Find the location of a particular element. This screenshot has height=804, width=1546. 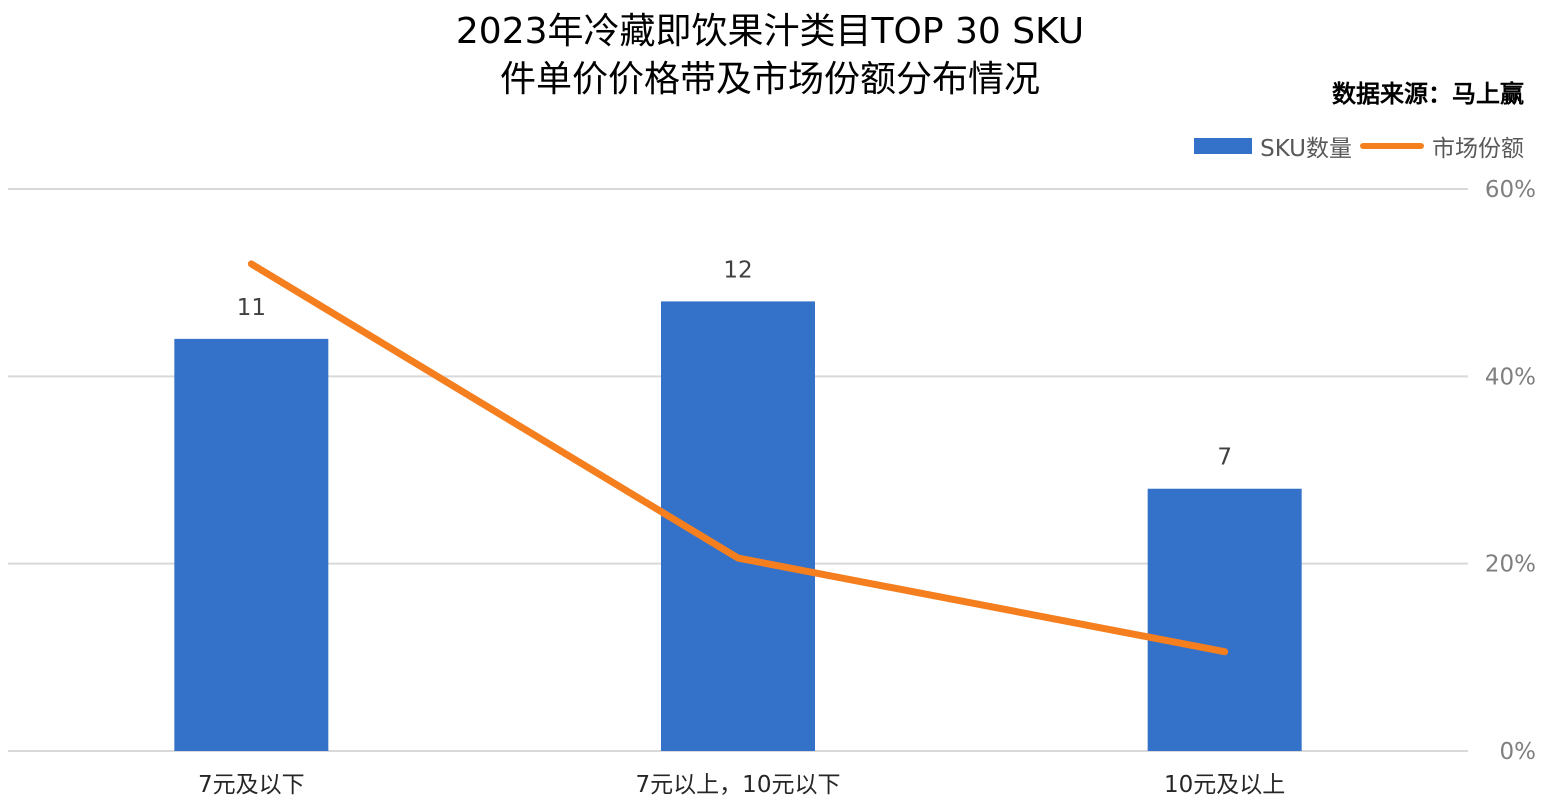

chart-title: 2023年冷藏即饮果汁类目TOP 30 SKU 件单价价格带及市场份额分布情况 is located at coordinates (770, 56).